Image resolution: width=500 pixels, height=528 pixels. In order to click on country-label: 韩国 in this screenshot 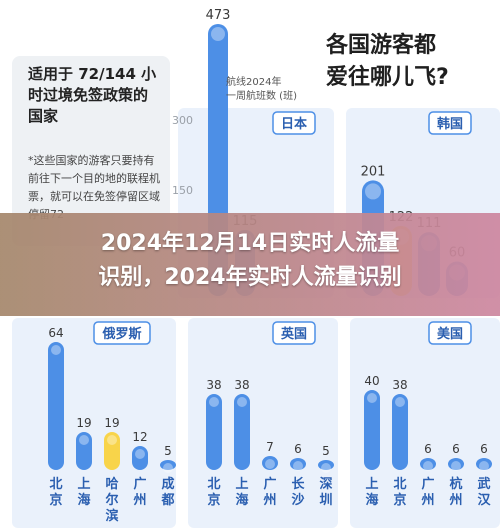, I will do `click(450, 124)`.